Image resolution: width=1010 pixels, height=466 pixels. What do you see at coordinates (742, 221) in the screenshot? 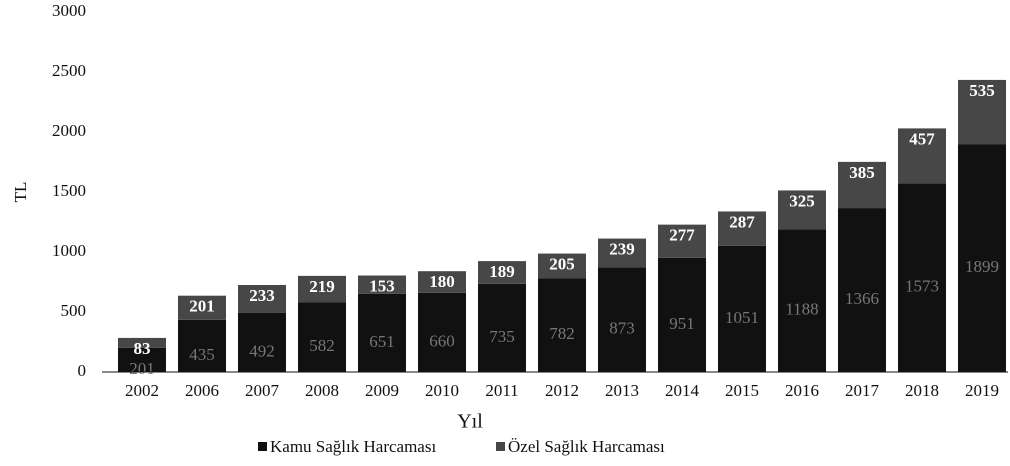
I see `data-label: 287` at bounding box center [742, 221].